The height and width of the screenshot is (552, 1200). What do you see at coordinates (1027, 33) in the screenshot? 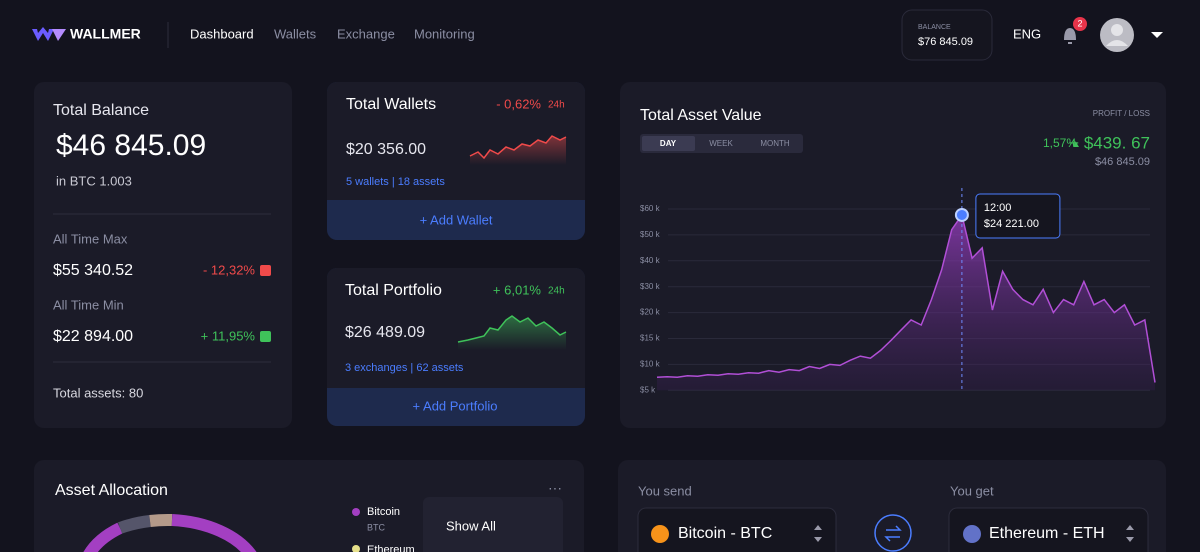
I see `language: ENG` at bounding box center [1027, 33].